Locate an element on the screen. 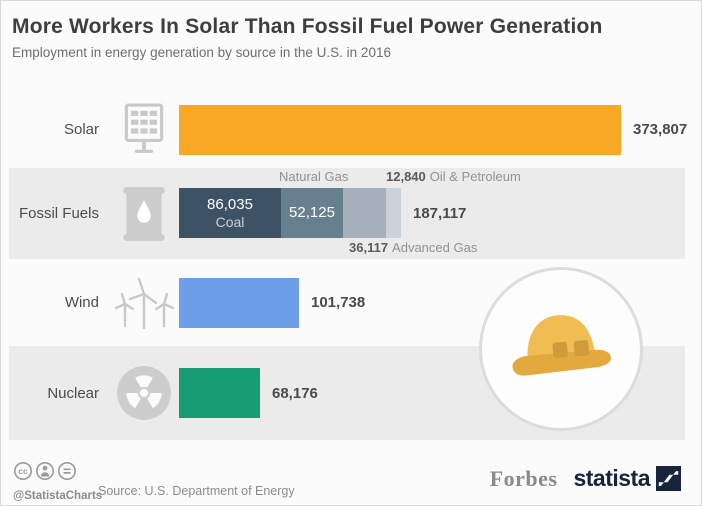 This screenshot has height=506, width=702. brand-logos: Forbes statista is located at coordinates (585, 478).